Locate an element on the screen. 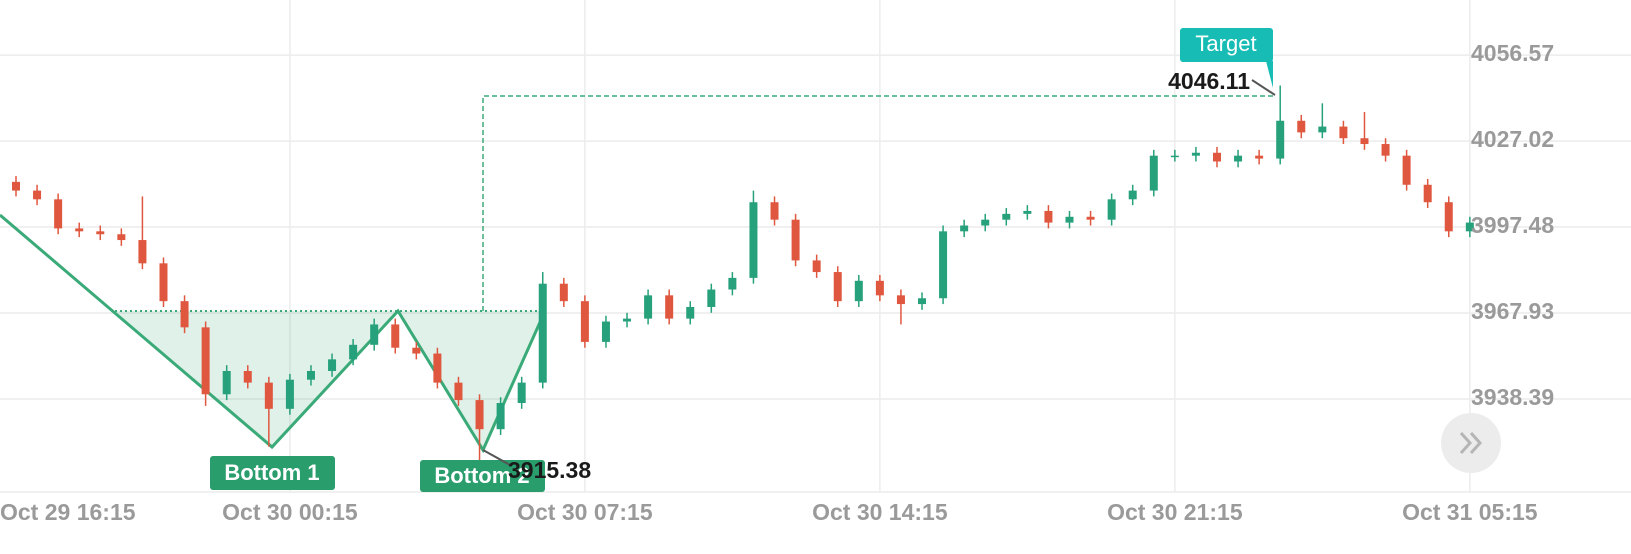 The height and width of the screenshot is (554, 1631). price-label: 3915.38 is located at coordinates (549, 470).